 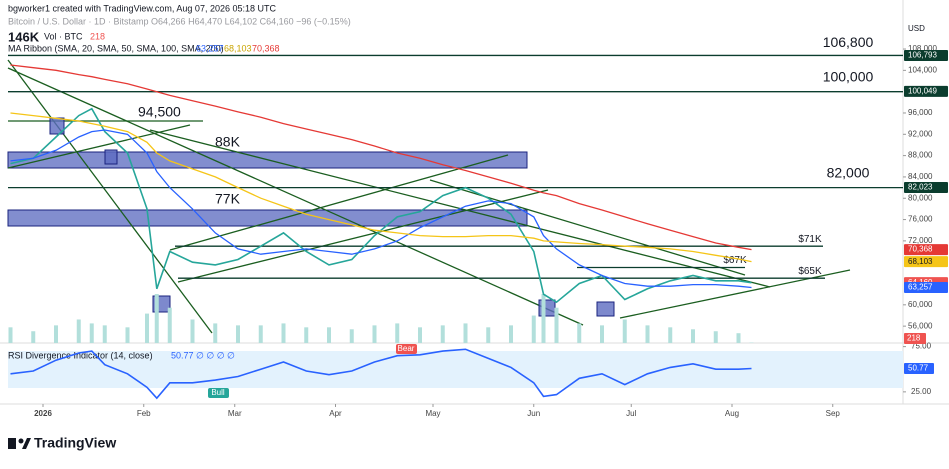 What do you see at coordinates (922, 55) in the screenshot?
I see `price-label: 106,793` at bounding box center [922, 55].